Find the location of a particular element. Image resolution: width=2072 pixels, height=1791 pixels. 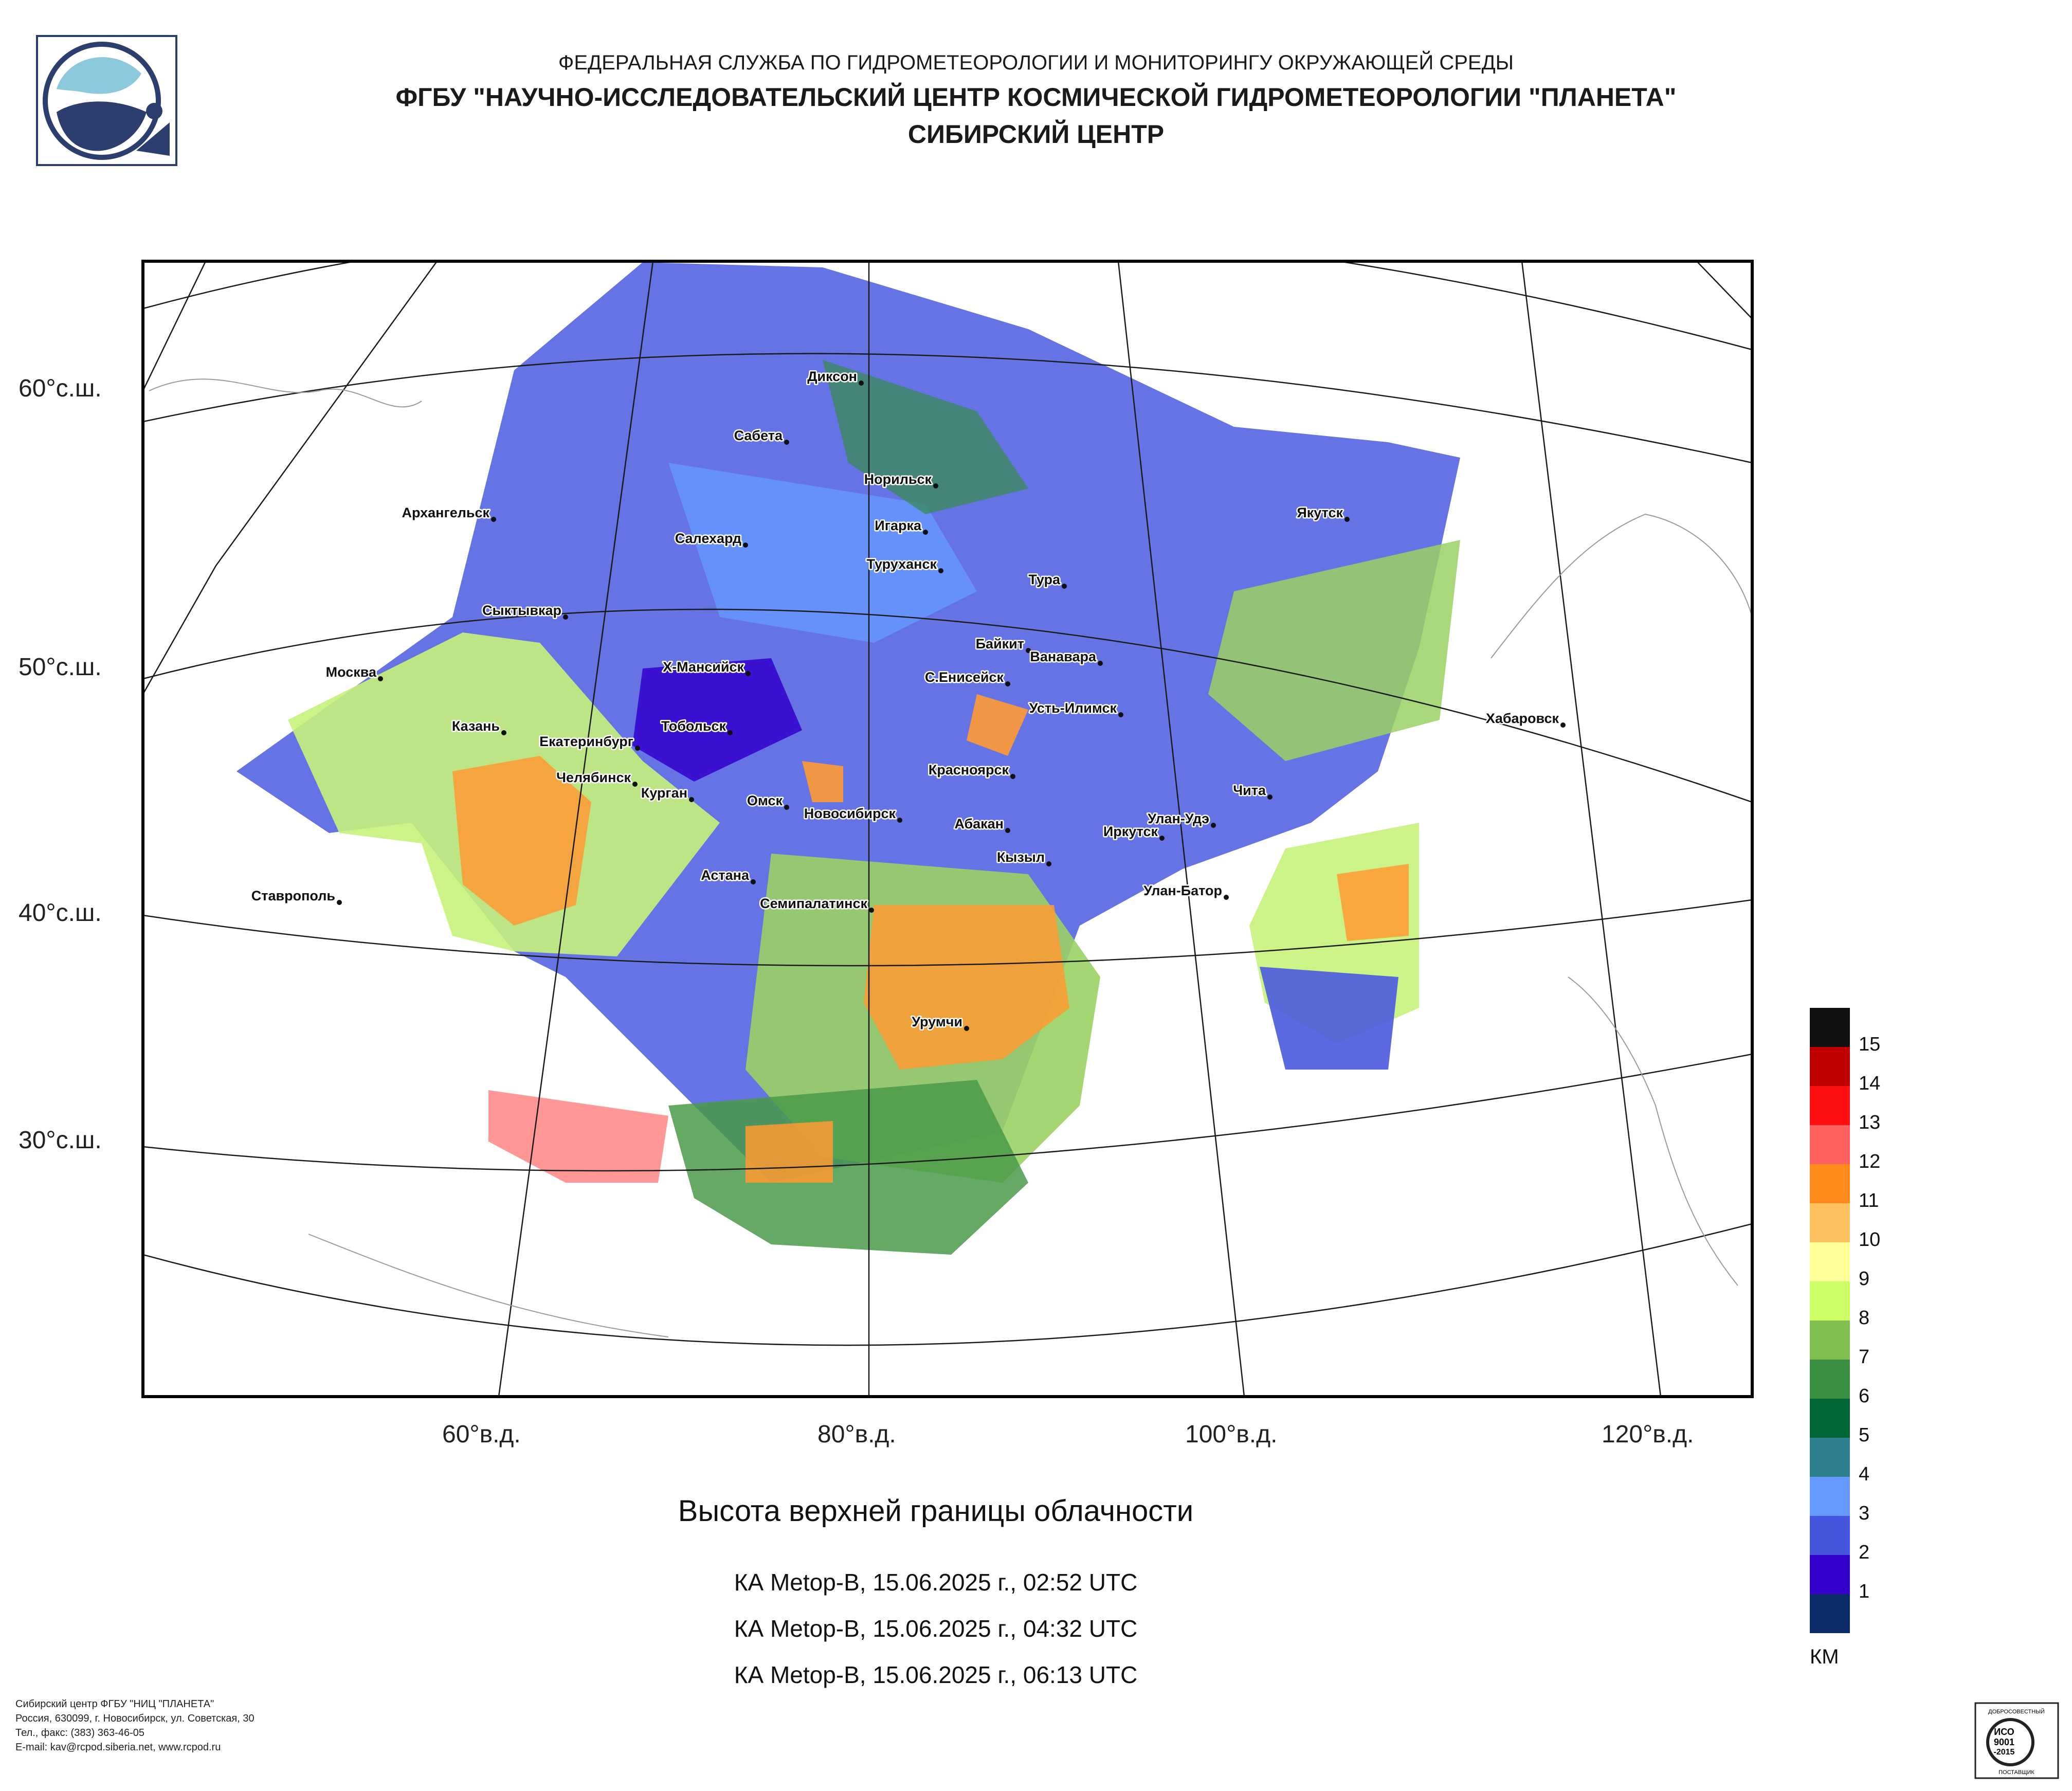

city-label: Ставрополь is located at coordinates (293, 895).